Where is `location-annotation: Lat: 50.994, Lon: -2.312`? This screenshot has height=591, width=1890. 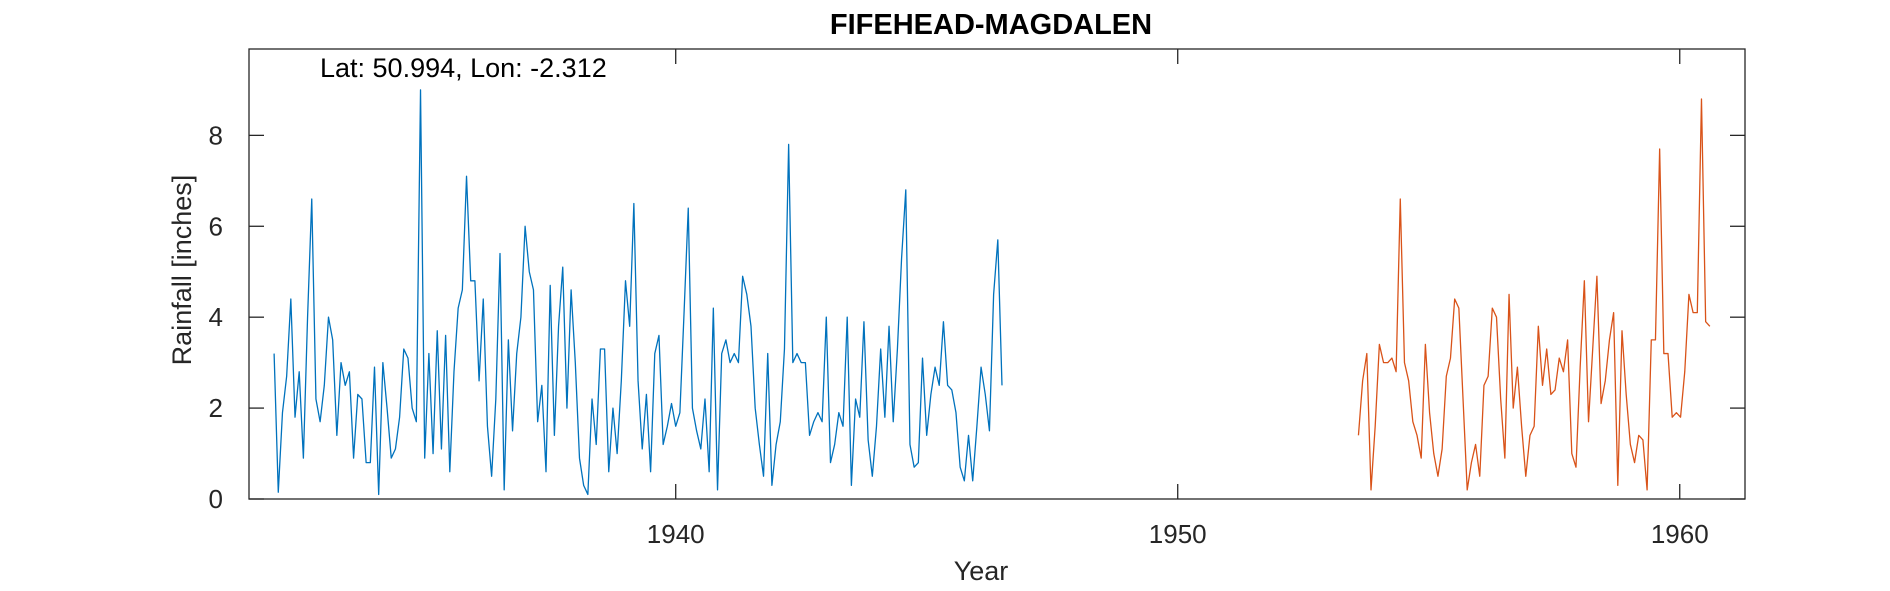 location-annotation: Lat: 50.994, Lon: -2.312 is located at coordinates (463, 68).